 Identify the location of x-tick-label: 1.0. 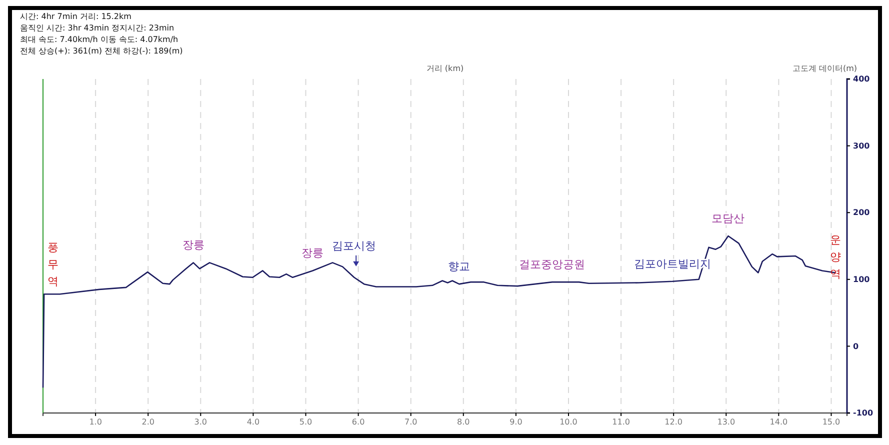
(95, 422).